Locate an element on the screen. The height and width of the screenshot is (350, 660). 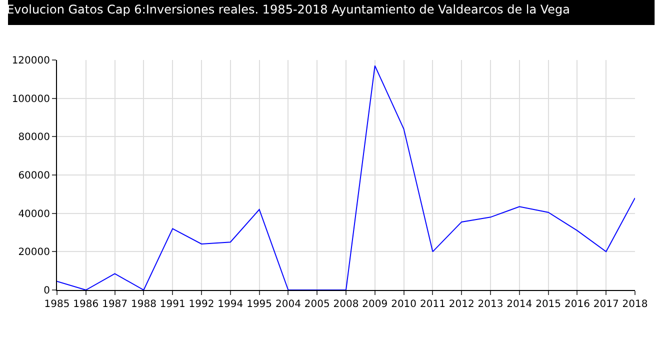
x-tick-label: 2004 is located at coordinates (288, 304).